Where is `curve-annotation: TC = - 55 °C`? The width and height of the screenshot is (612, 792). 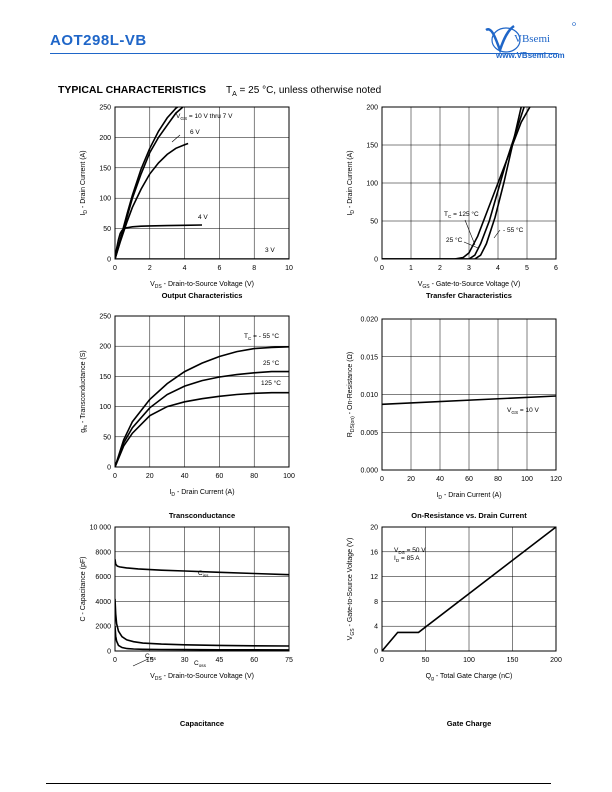
curve-annotation: TC = - 55 °C is located at coordinates (261, 336).